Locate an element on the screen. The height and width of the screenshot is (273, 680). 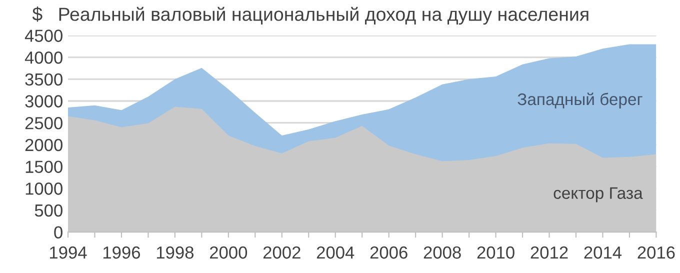
y-tick-label: 4500 is located at coordinates (43, 36).